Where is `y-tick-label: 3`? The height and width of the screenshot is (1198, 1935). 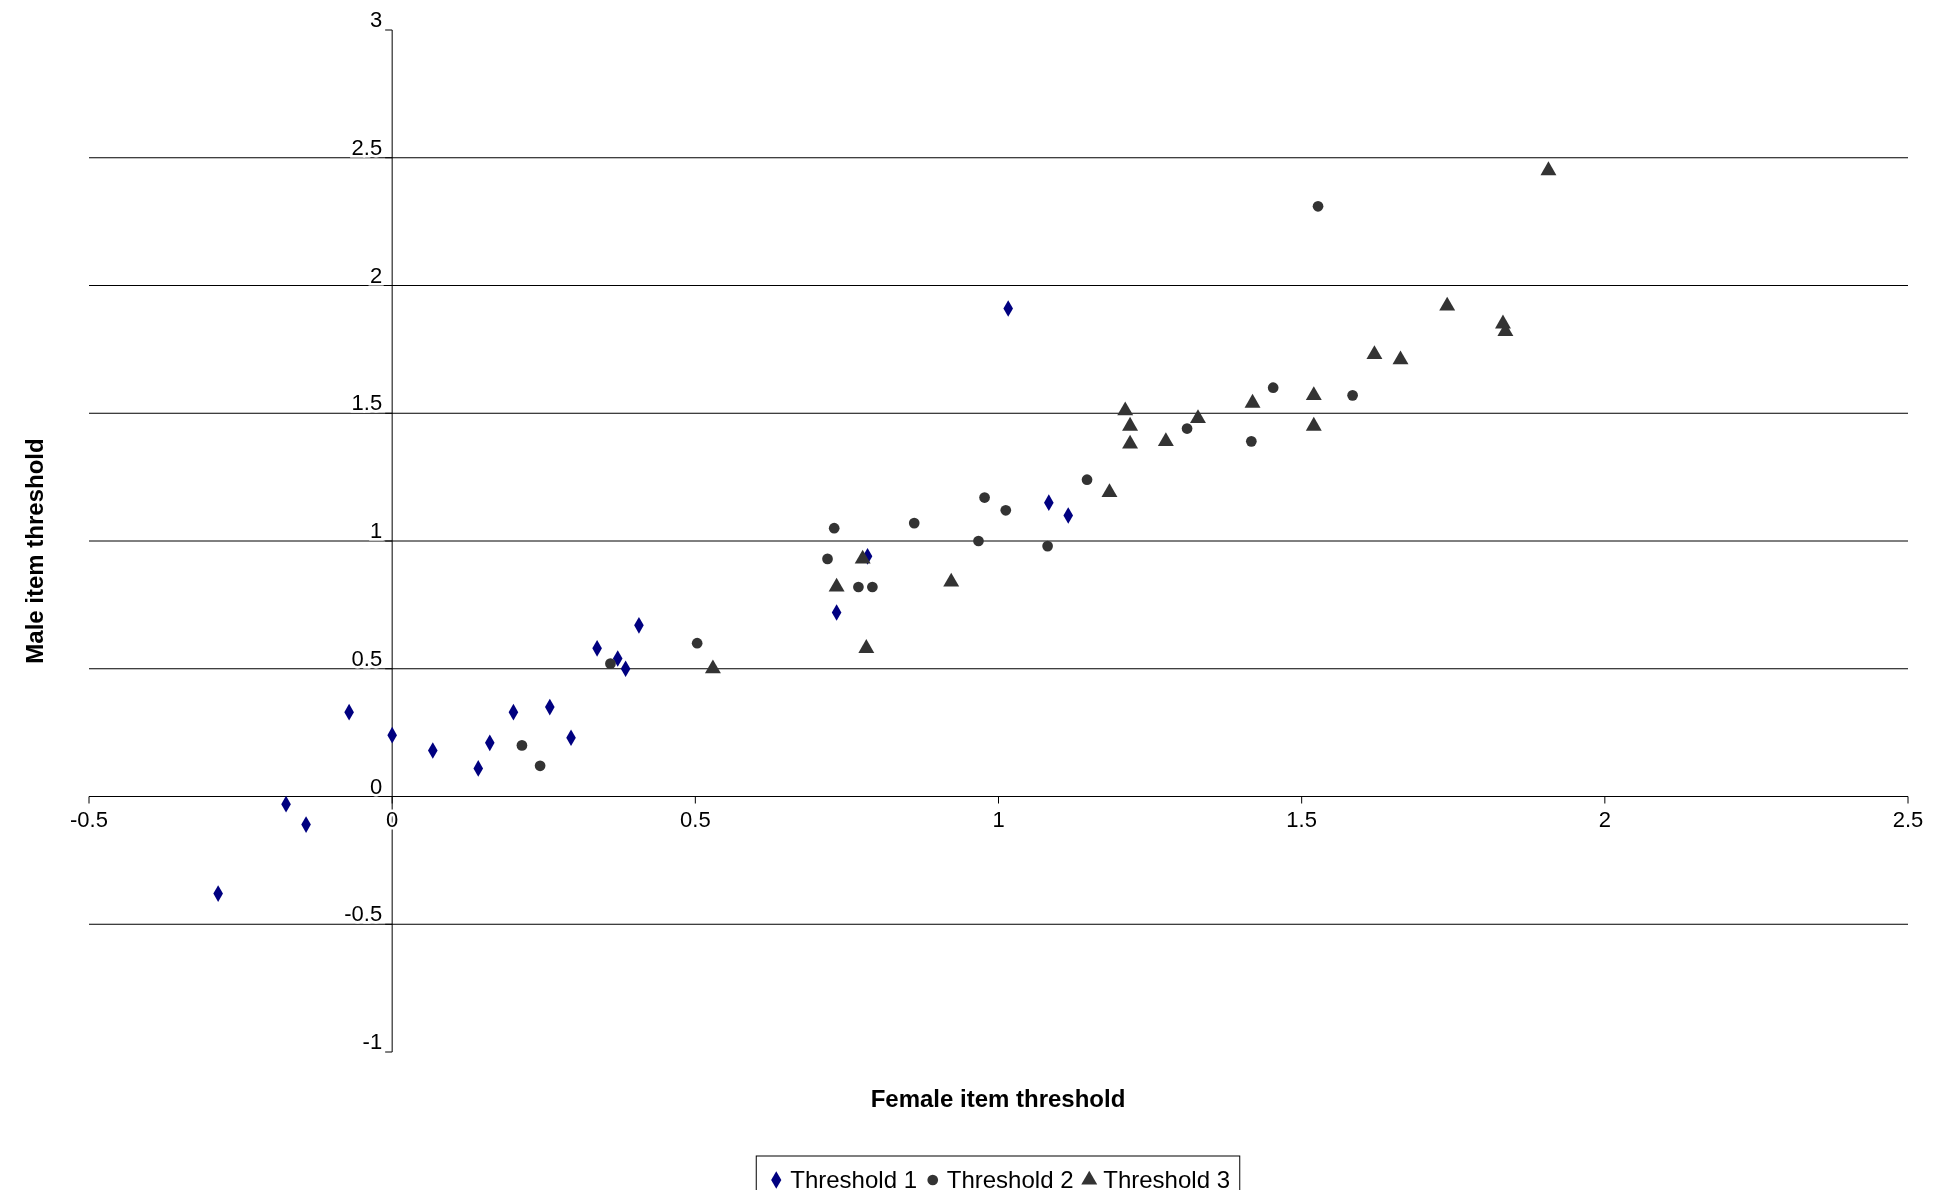
y-tick-label: 3 is located at coordinates (376, 19).